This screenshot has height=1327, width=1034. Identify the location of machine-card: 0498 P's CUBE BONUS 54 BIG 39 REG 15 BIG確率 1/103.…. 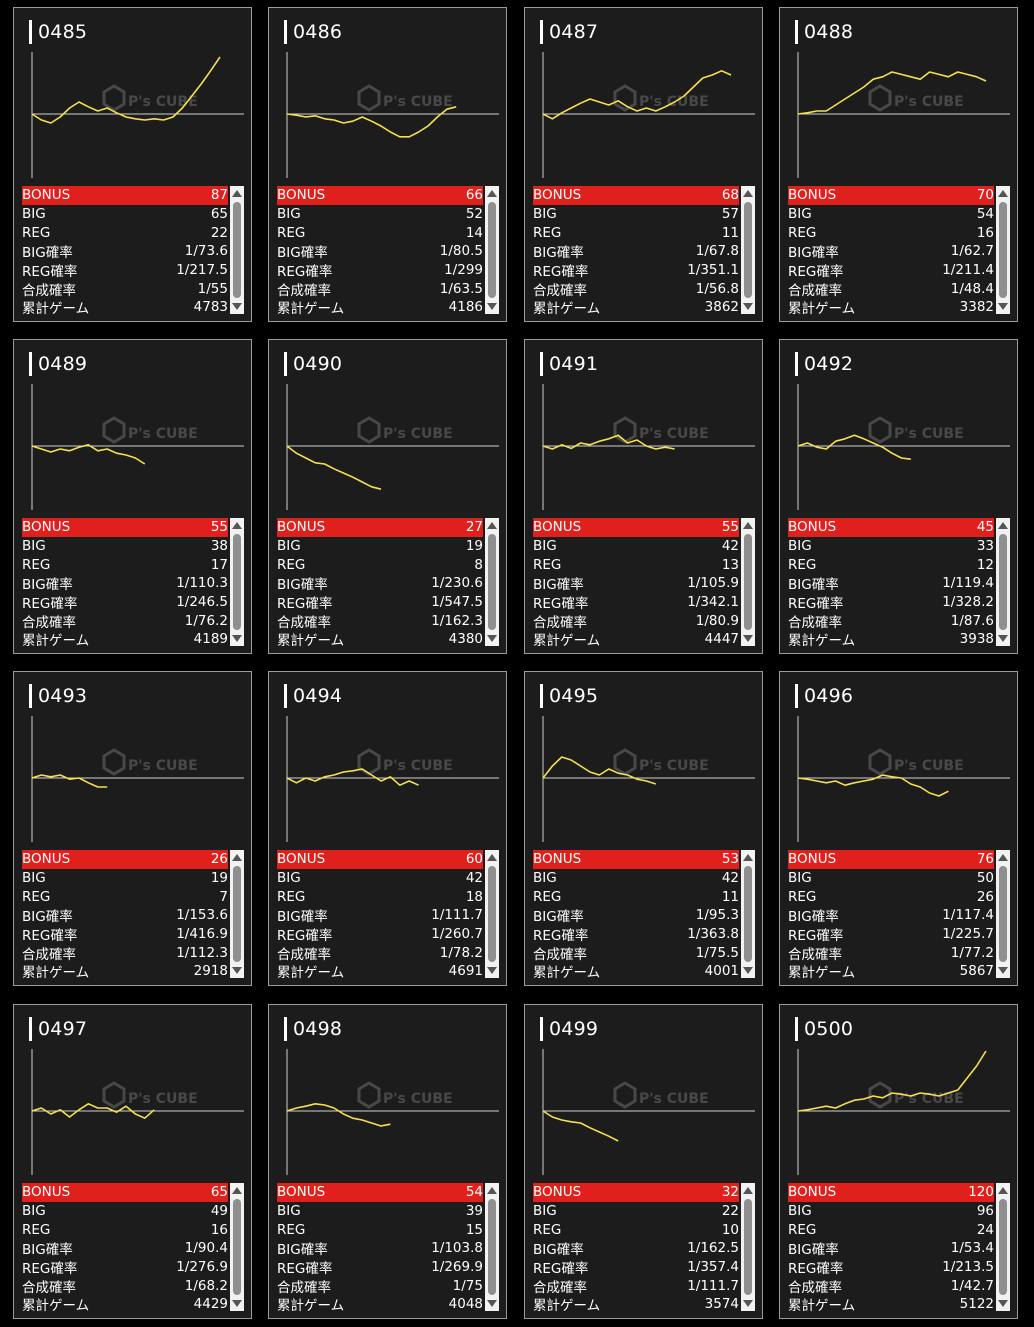
(387, 1161).